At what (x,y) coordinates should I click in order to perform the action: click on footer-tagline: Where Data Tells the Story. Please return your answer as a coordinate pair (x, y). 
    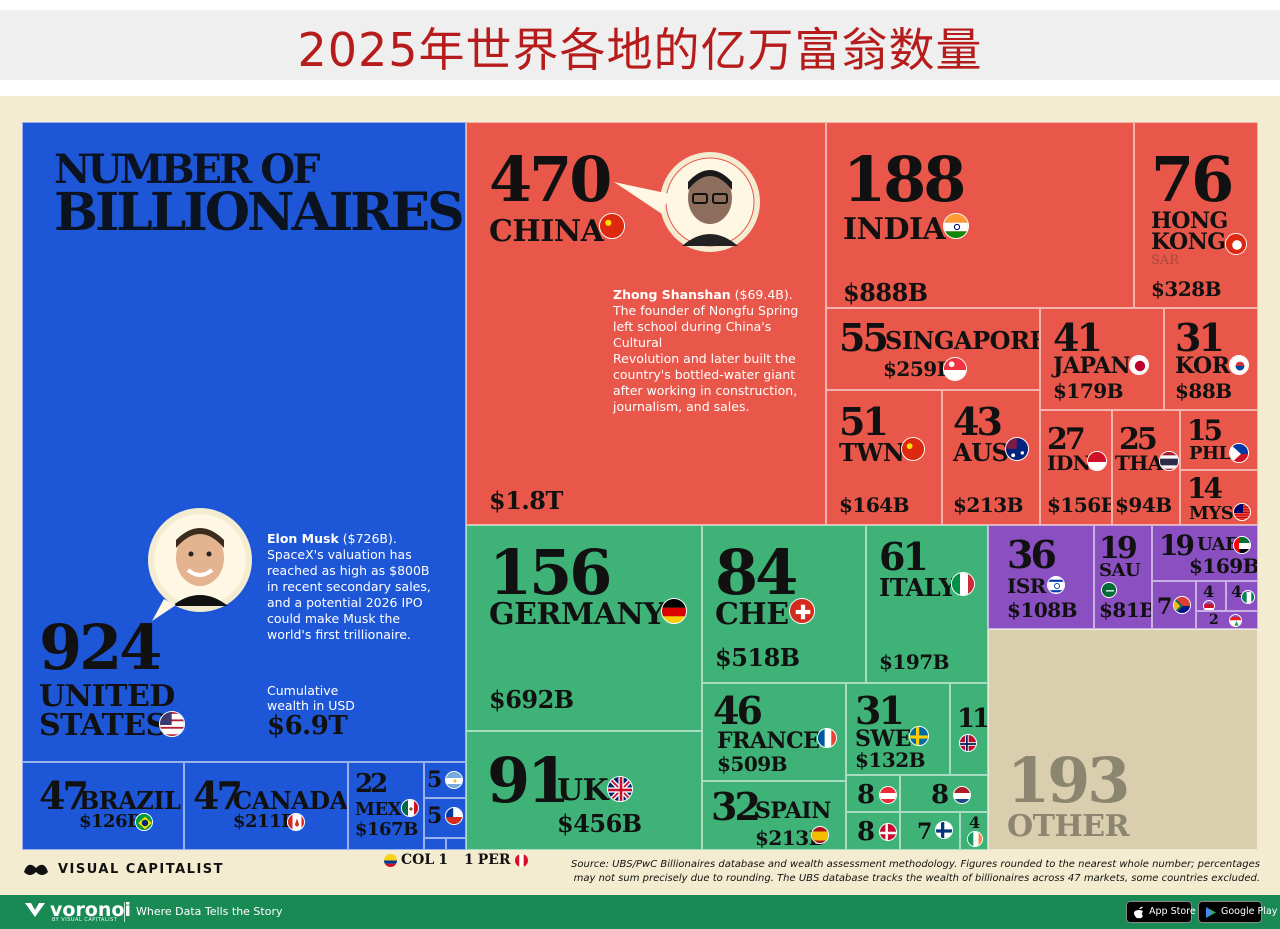
    Looking at the image, I should click on (209, 911).